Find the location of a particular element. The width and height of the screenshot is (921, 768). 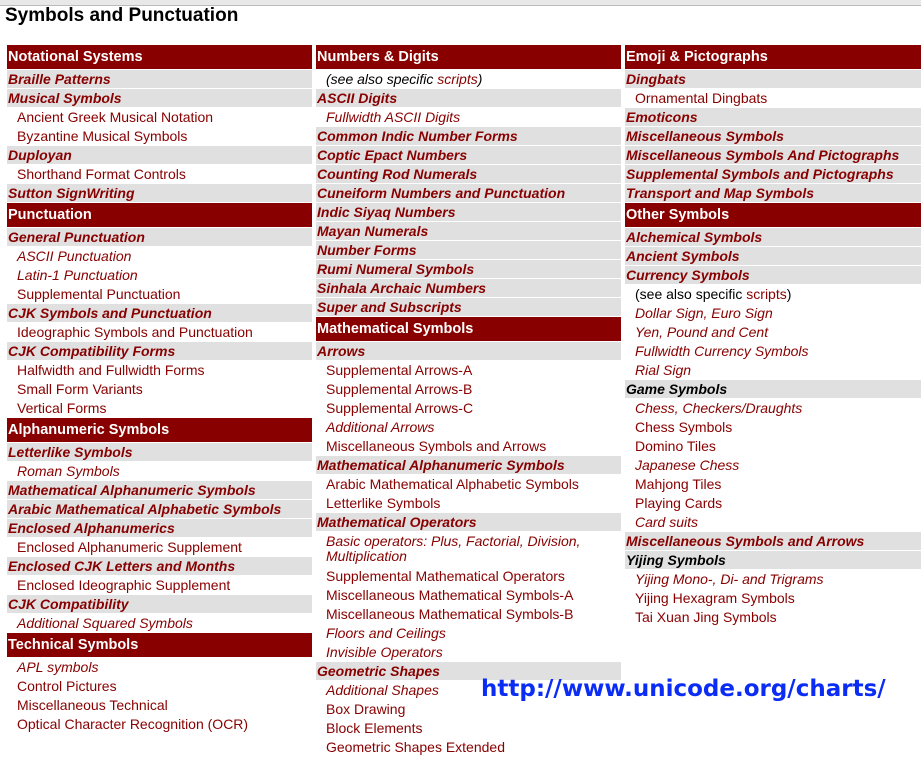

chart-link-supplemental-arrows-a: Supplemental Arrows-A is located at coordinates (399, 370).